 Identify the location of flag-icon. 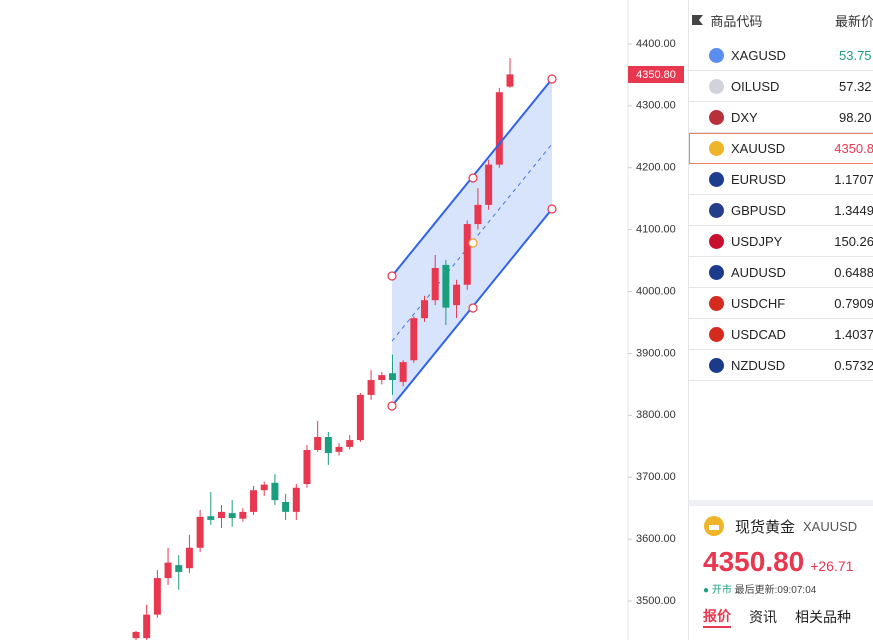
(697, 20).